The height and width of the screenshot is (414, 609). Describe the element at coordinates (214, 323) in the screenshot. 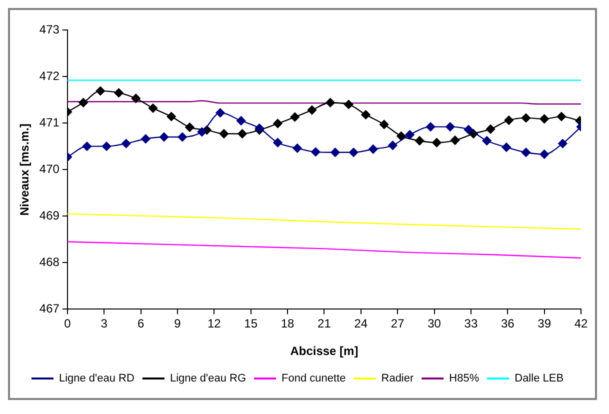

I see `x-tick-label: 12` at that location.